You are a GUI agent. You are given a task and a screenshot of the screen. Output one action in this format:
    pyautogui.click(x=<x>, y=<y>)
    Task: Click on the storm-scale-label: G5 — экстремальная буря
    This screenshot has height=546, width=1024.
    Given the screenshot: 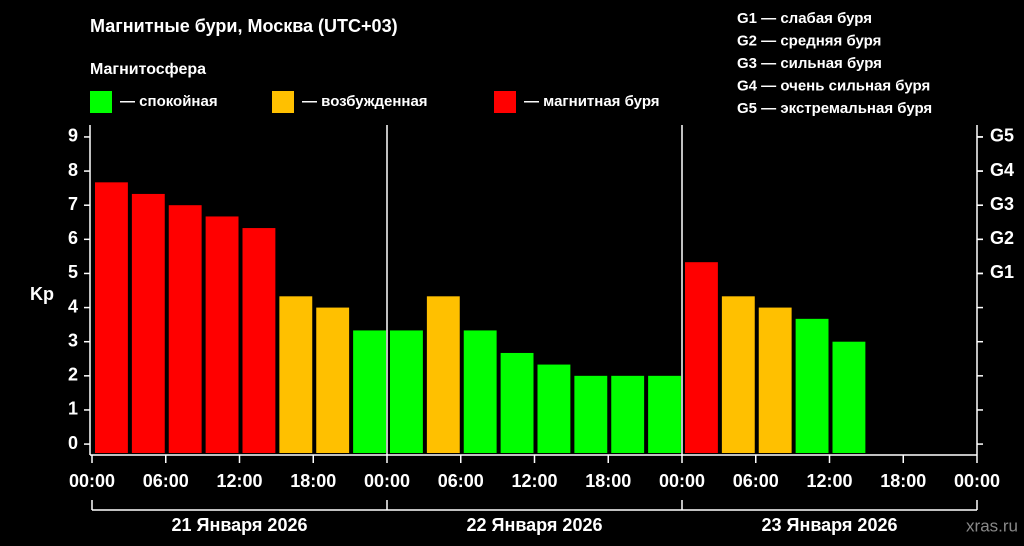 What is the action you would take?
    pyautogui.click(x=834, y=108)
    